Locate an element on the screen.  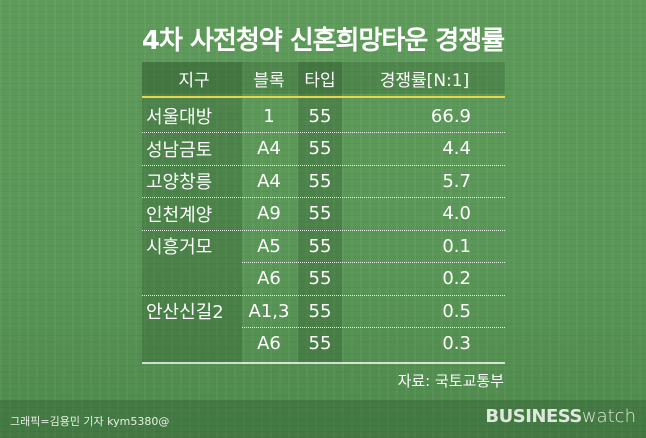
logo-light: watch is located at coordinates (608, 416).